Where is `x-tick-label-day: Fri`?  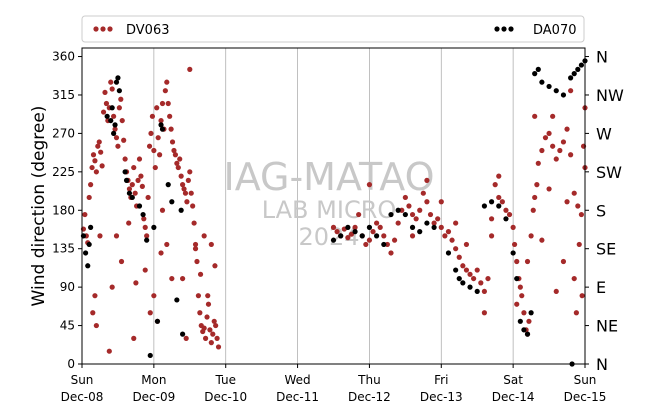
x-tick-label-day: Fri is located at coordinates (441, 380).